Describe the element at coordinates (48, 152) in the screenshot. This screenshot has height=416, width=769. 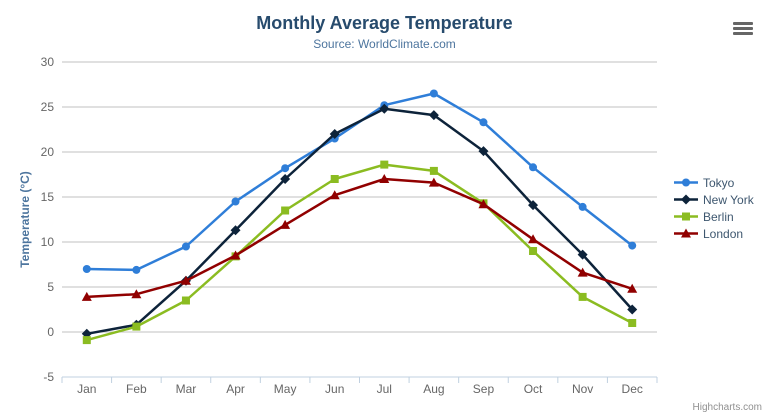
I see `y-axis-label-20: 20` at that location.